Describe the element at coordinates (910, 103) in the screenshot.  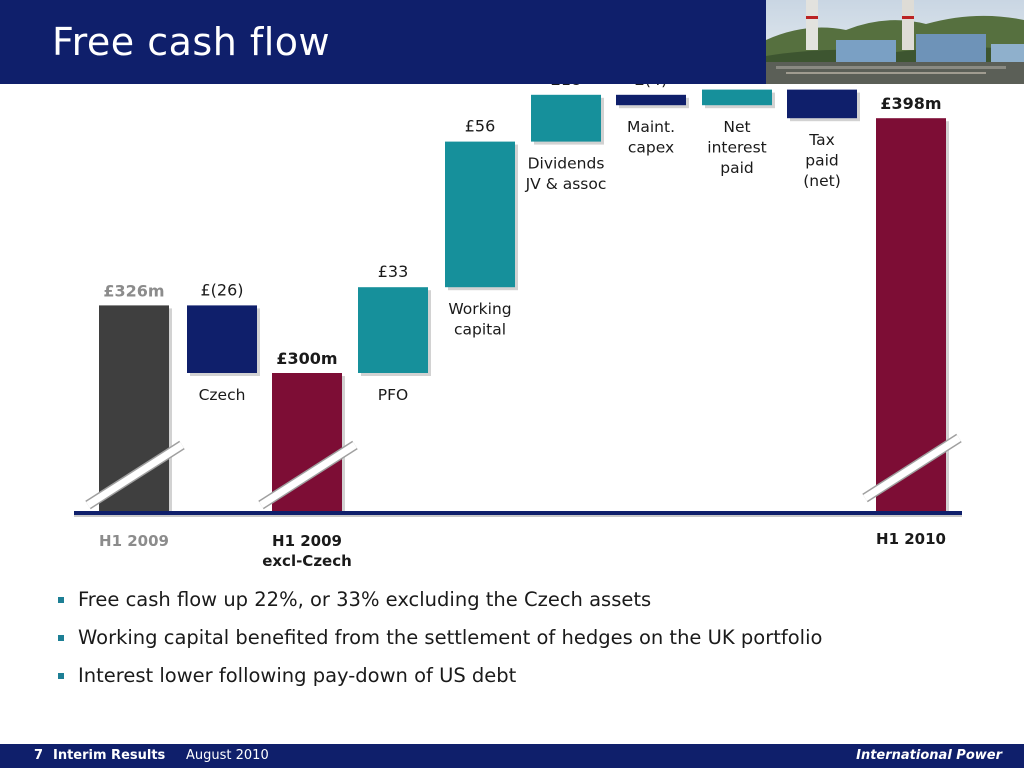
I see `total-value-label: £398m` at that location.